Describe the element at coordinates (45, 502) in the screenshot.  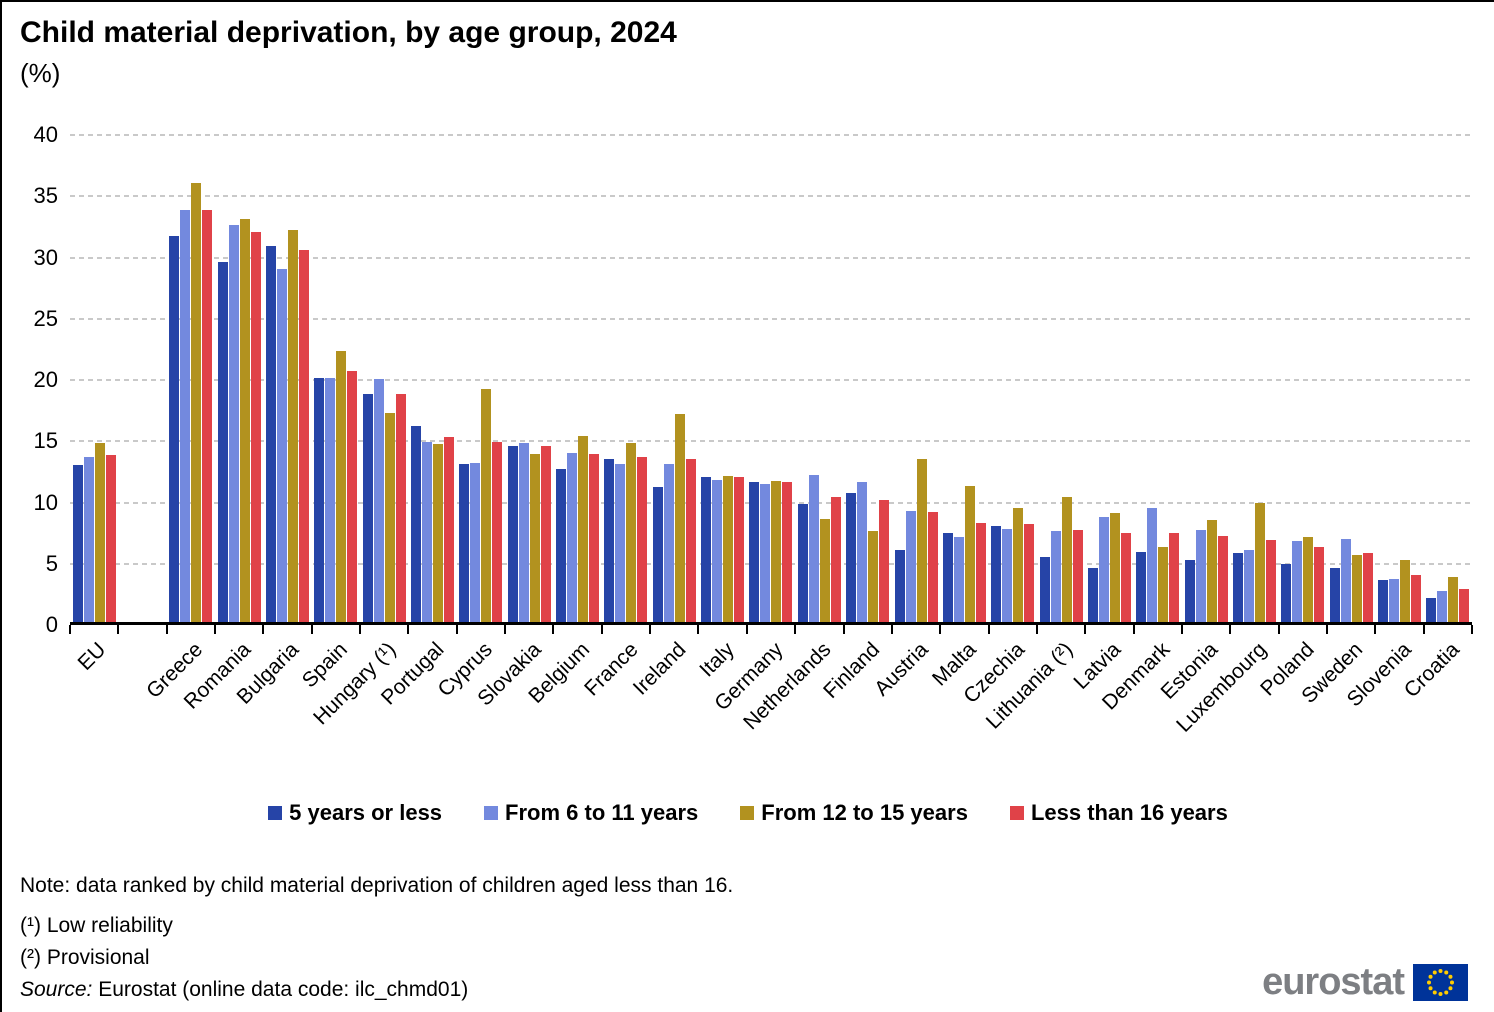
I see `y-axis-tick-label: 10` at that location.